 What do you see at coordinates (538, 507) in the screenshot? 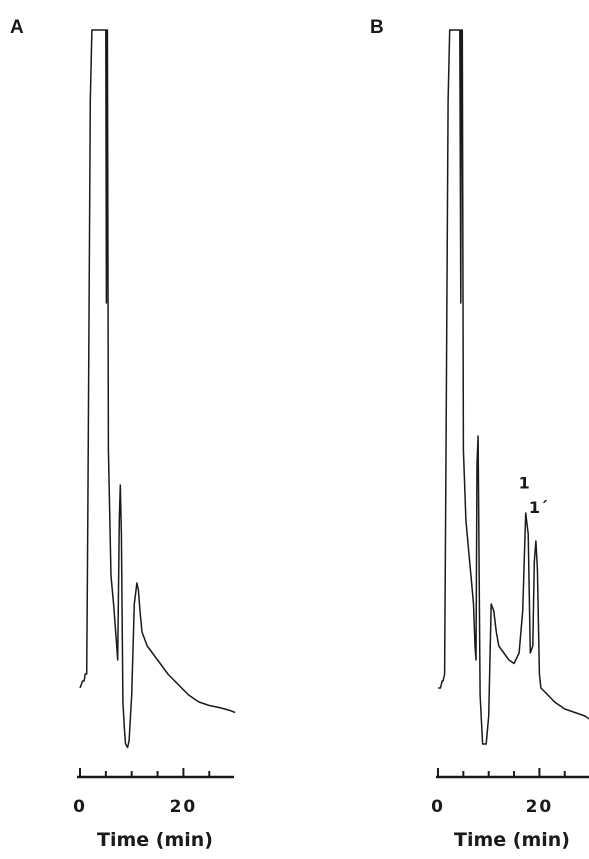
I see `peak-label: 1´` at bounding box center [538, 507].